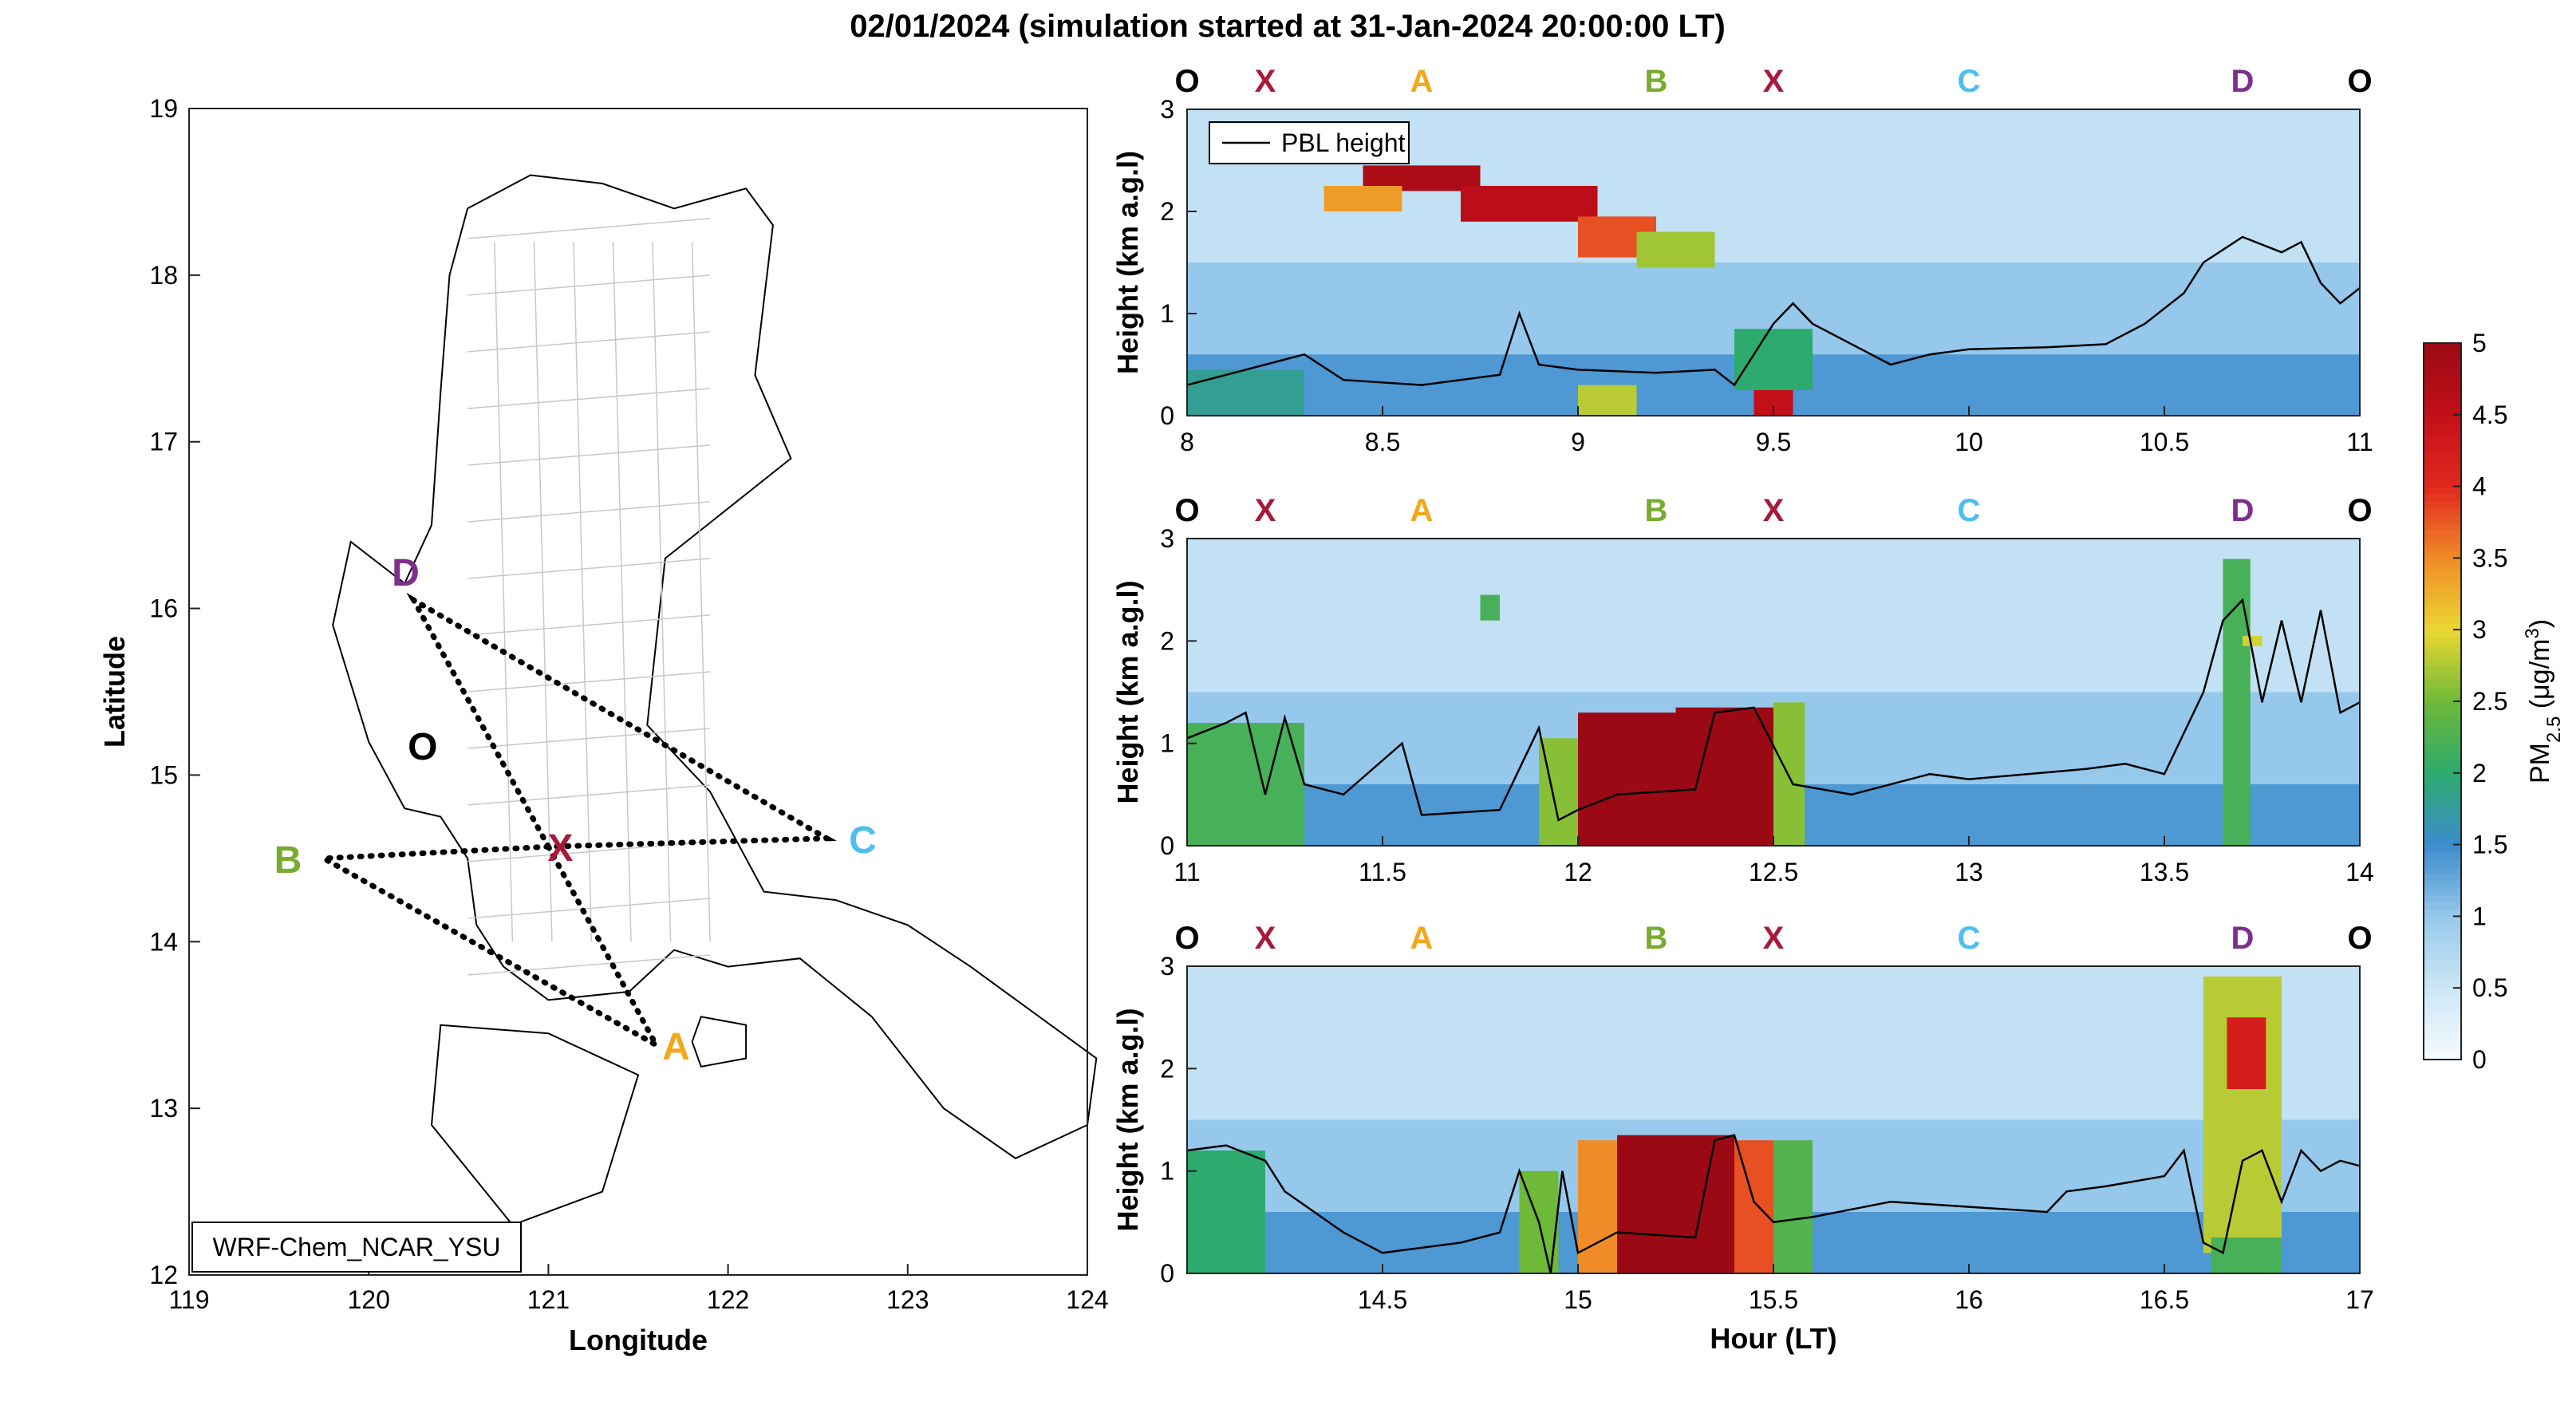  What do you see at coordinates (1970, 81) in the screenshot?
I see `top-point-C: C` at bounding box center [1970, 81].